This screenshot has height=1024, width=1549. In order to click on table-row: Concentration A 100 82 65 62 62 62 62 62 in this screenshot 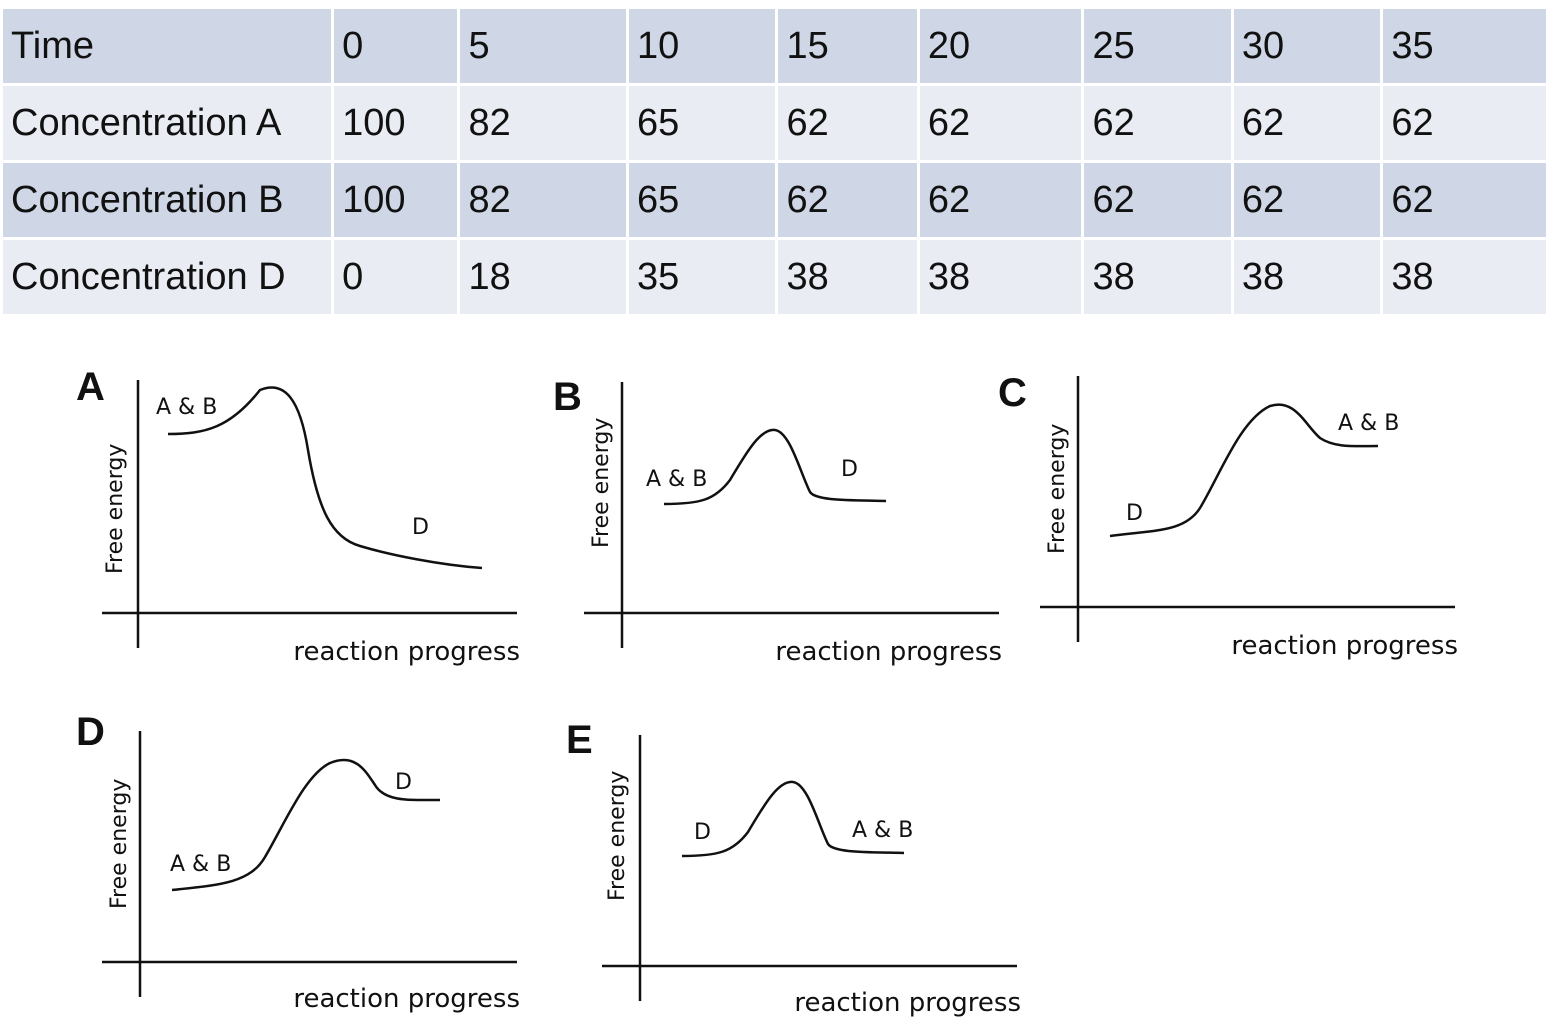, I will do `click(774, 123)`.